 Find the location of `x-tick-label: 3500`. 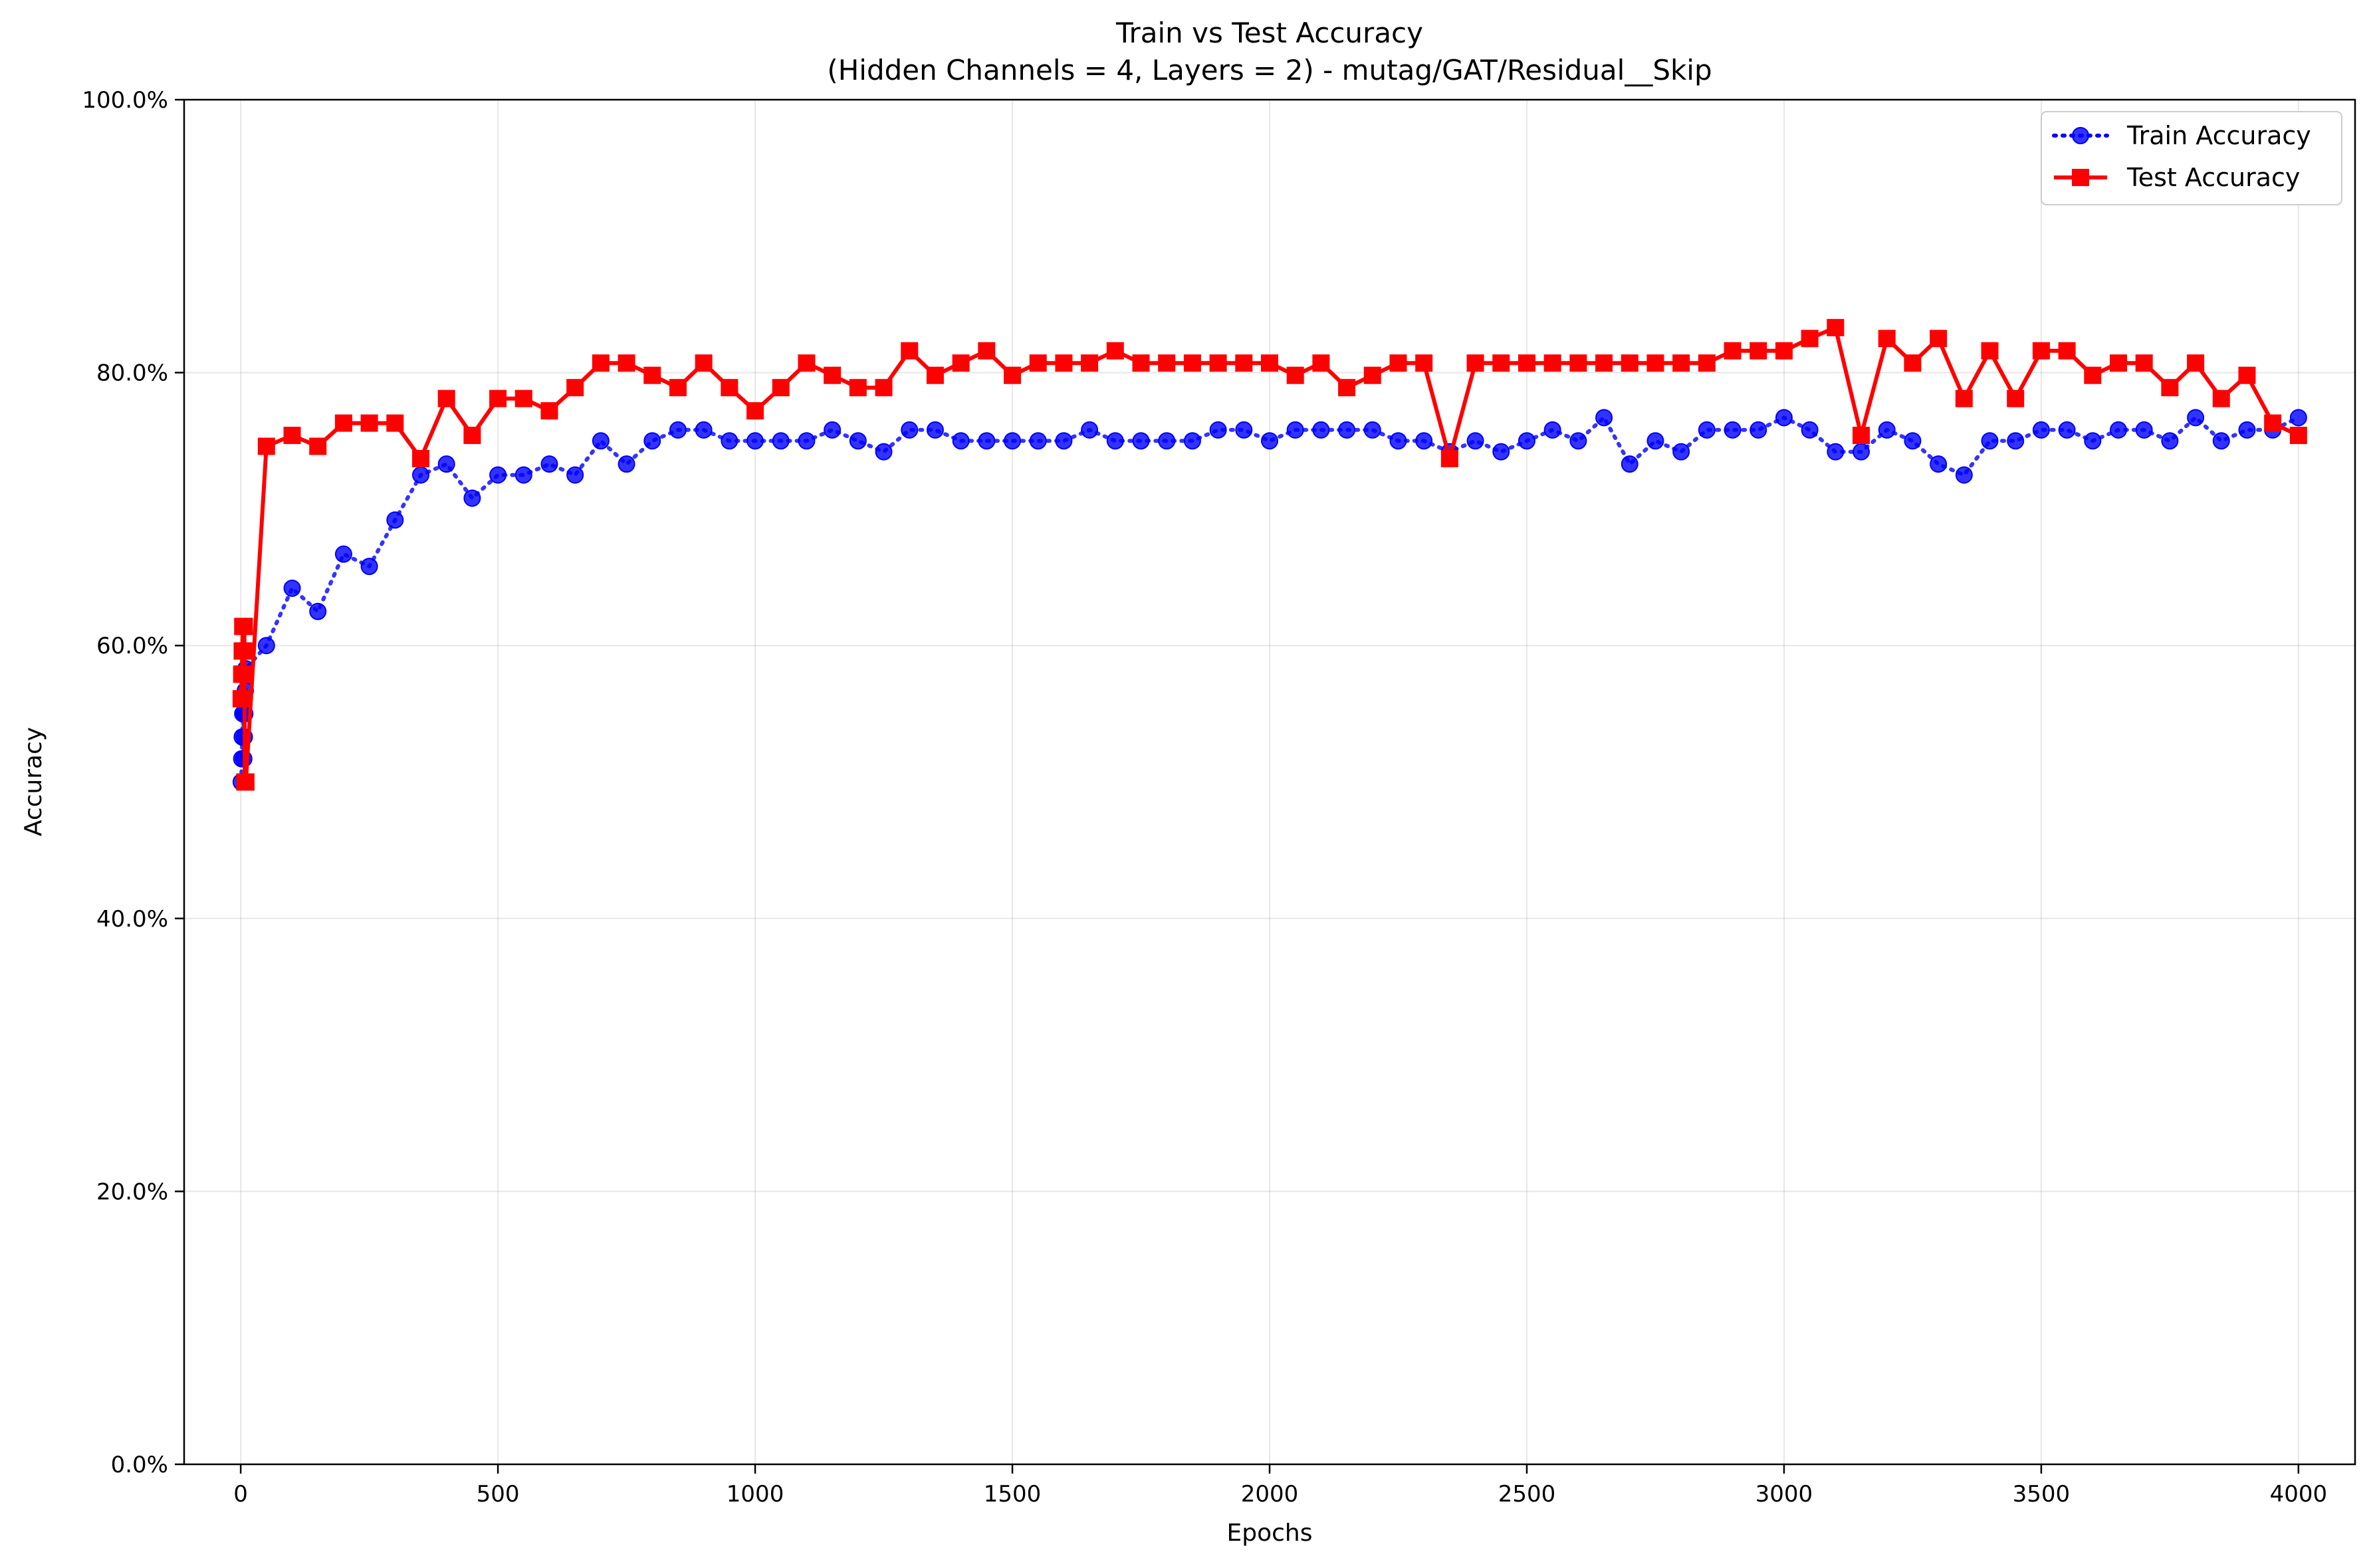

x-tick-label: 3500 is located at coordinates (2042, 1494).